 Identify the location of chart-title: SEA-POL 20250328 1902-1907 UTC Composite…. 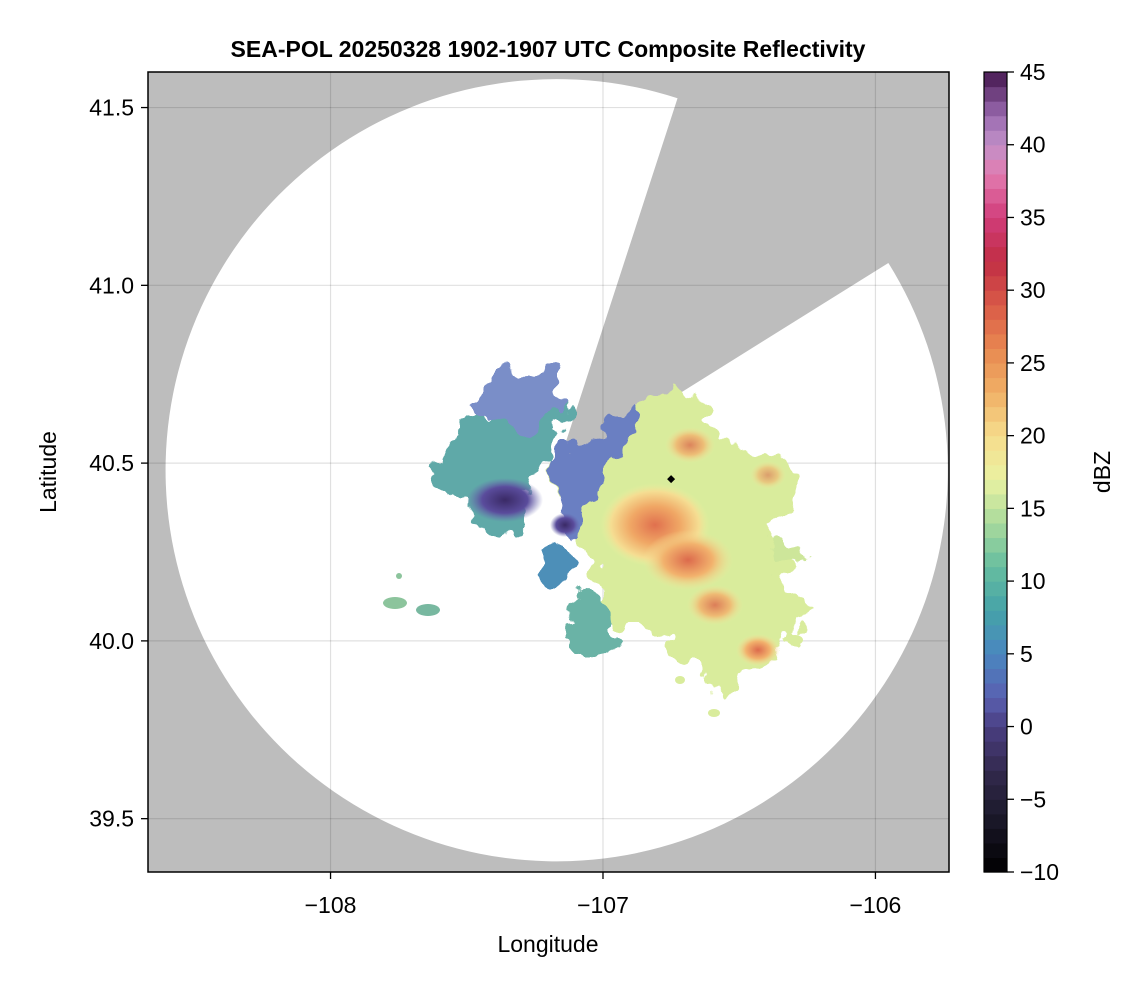
(548, 49).